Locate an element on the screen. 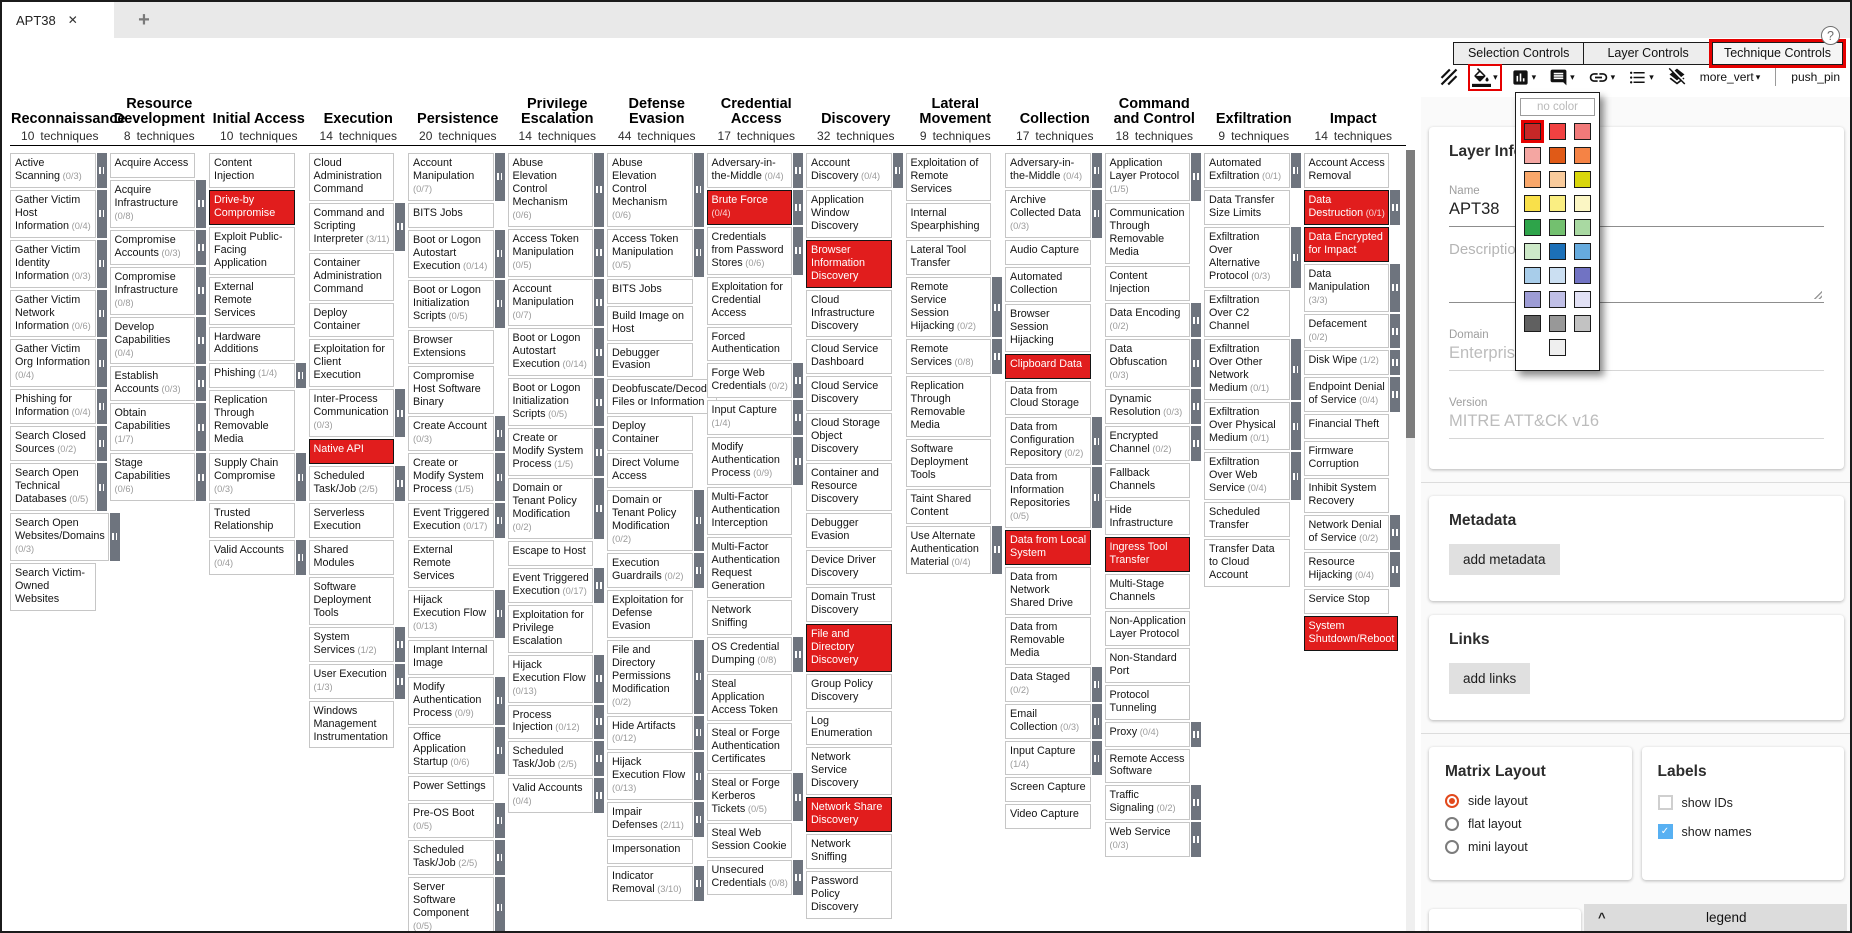  technique-cell: Event Triggered Execution (0/17) is located at coordinates (550, 585).